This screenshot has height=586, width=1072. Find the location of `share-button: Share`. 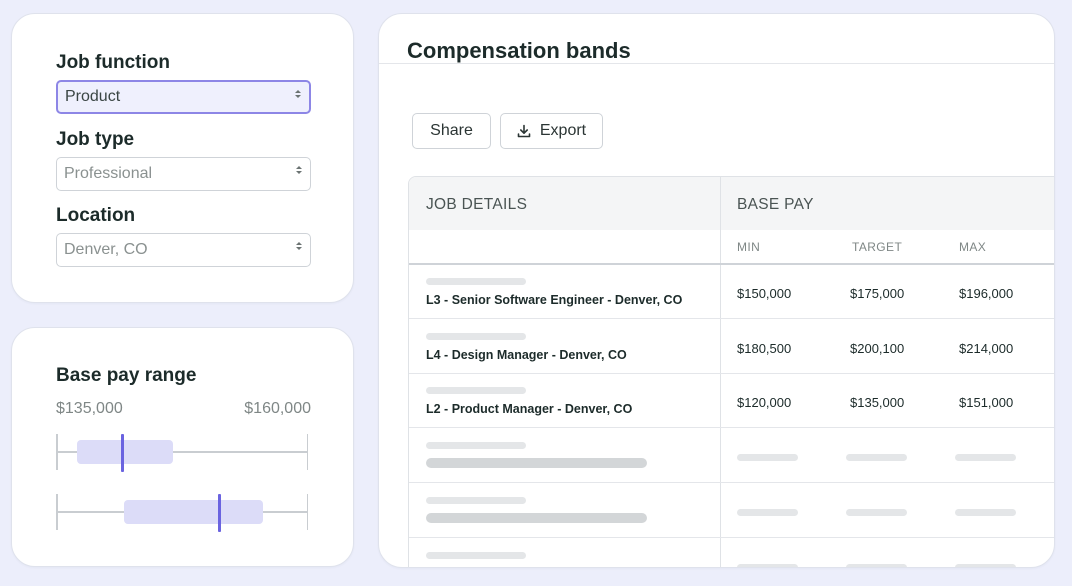

share-button: Share is located at coordinates (451, 131).